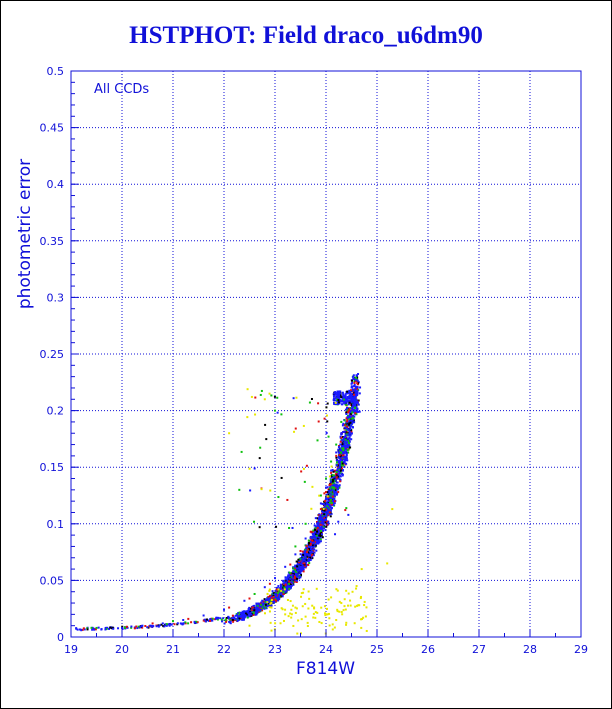  Describe the element at coordinates (479, 649) in the screenshot. I see `x-tick-label: 27` at that location.